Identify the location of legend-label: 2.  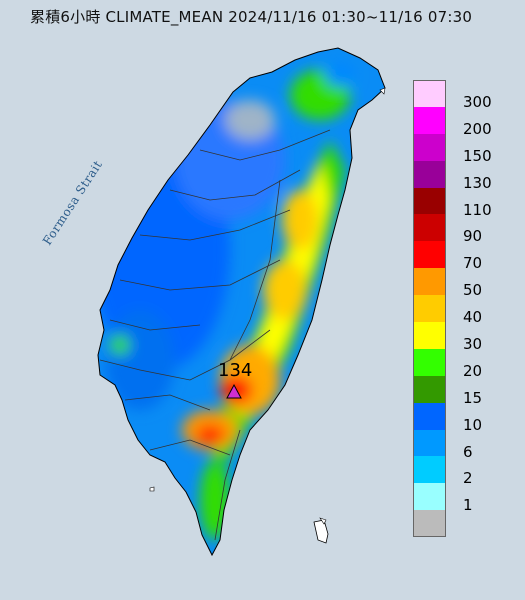
(468, 478).